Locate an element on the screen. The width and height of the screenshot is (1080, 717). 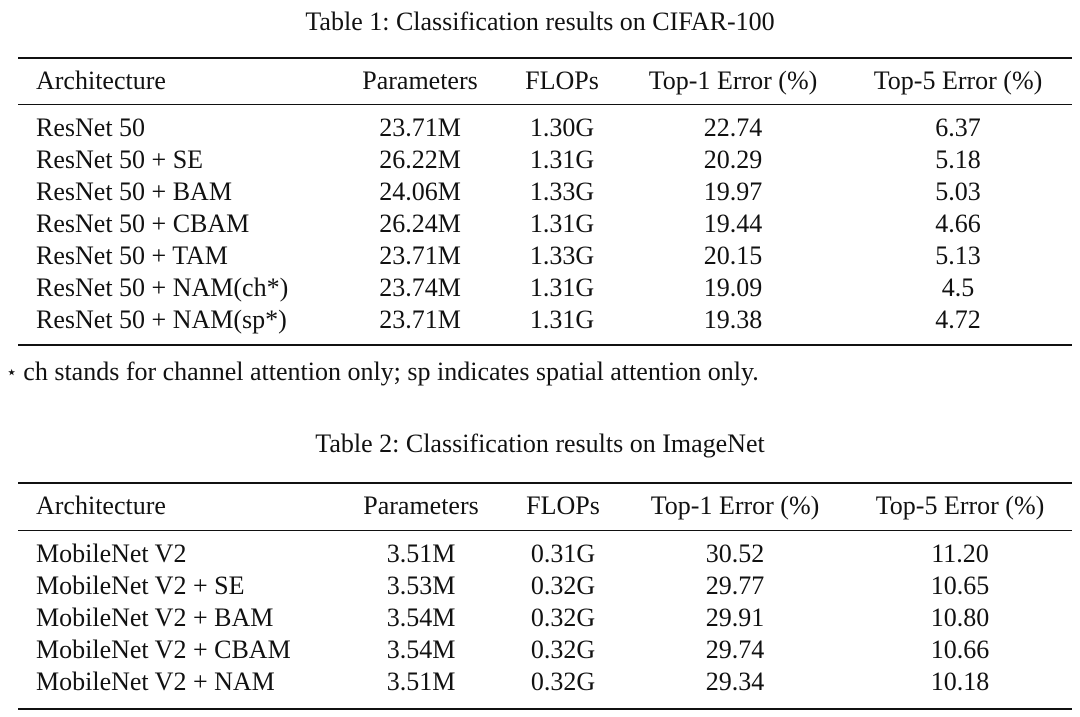
table2-header-parameters: Parameters is located at coordinates (421, 505).